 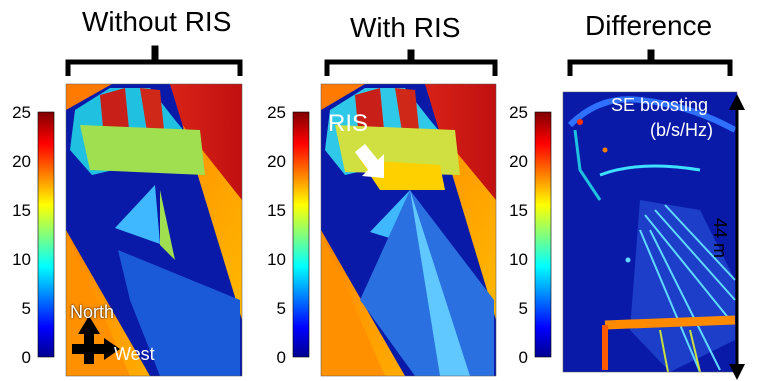 What do you see at coordinates (649, 25) in the screenshot?
I see `panel-title-difference: Difference` at bounding box center [649, 25].